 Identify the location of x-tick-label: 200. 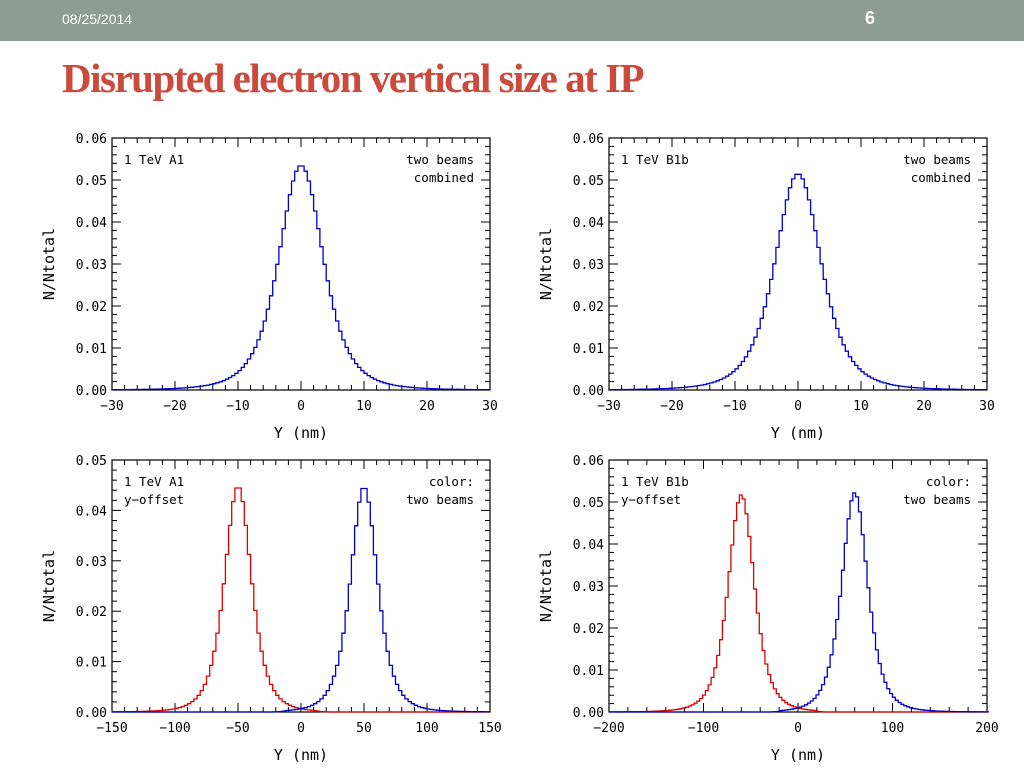
(986, 728).